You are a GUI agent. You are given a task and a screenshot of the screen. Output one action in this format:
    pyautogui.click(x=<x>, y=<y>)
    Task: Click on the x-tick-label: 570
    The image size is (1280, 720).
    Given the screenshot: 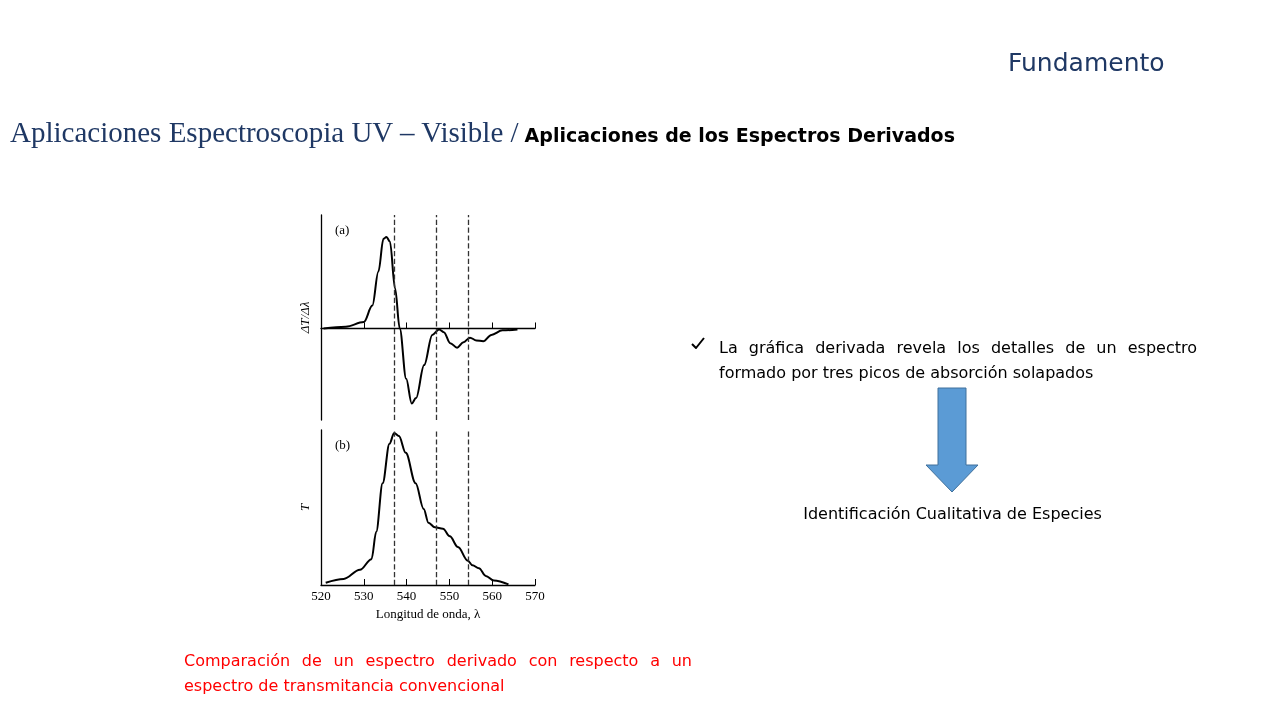 What is the action you would take?
    pyautogui.click(x=535, y=595)
    